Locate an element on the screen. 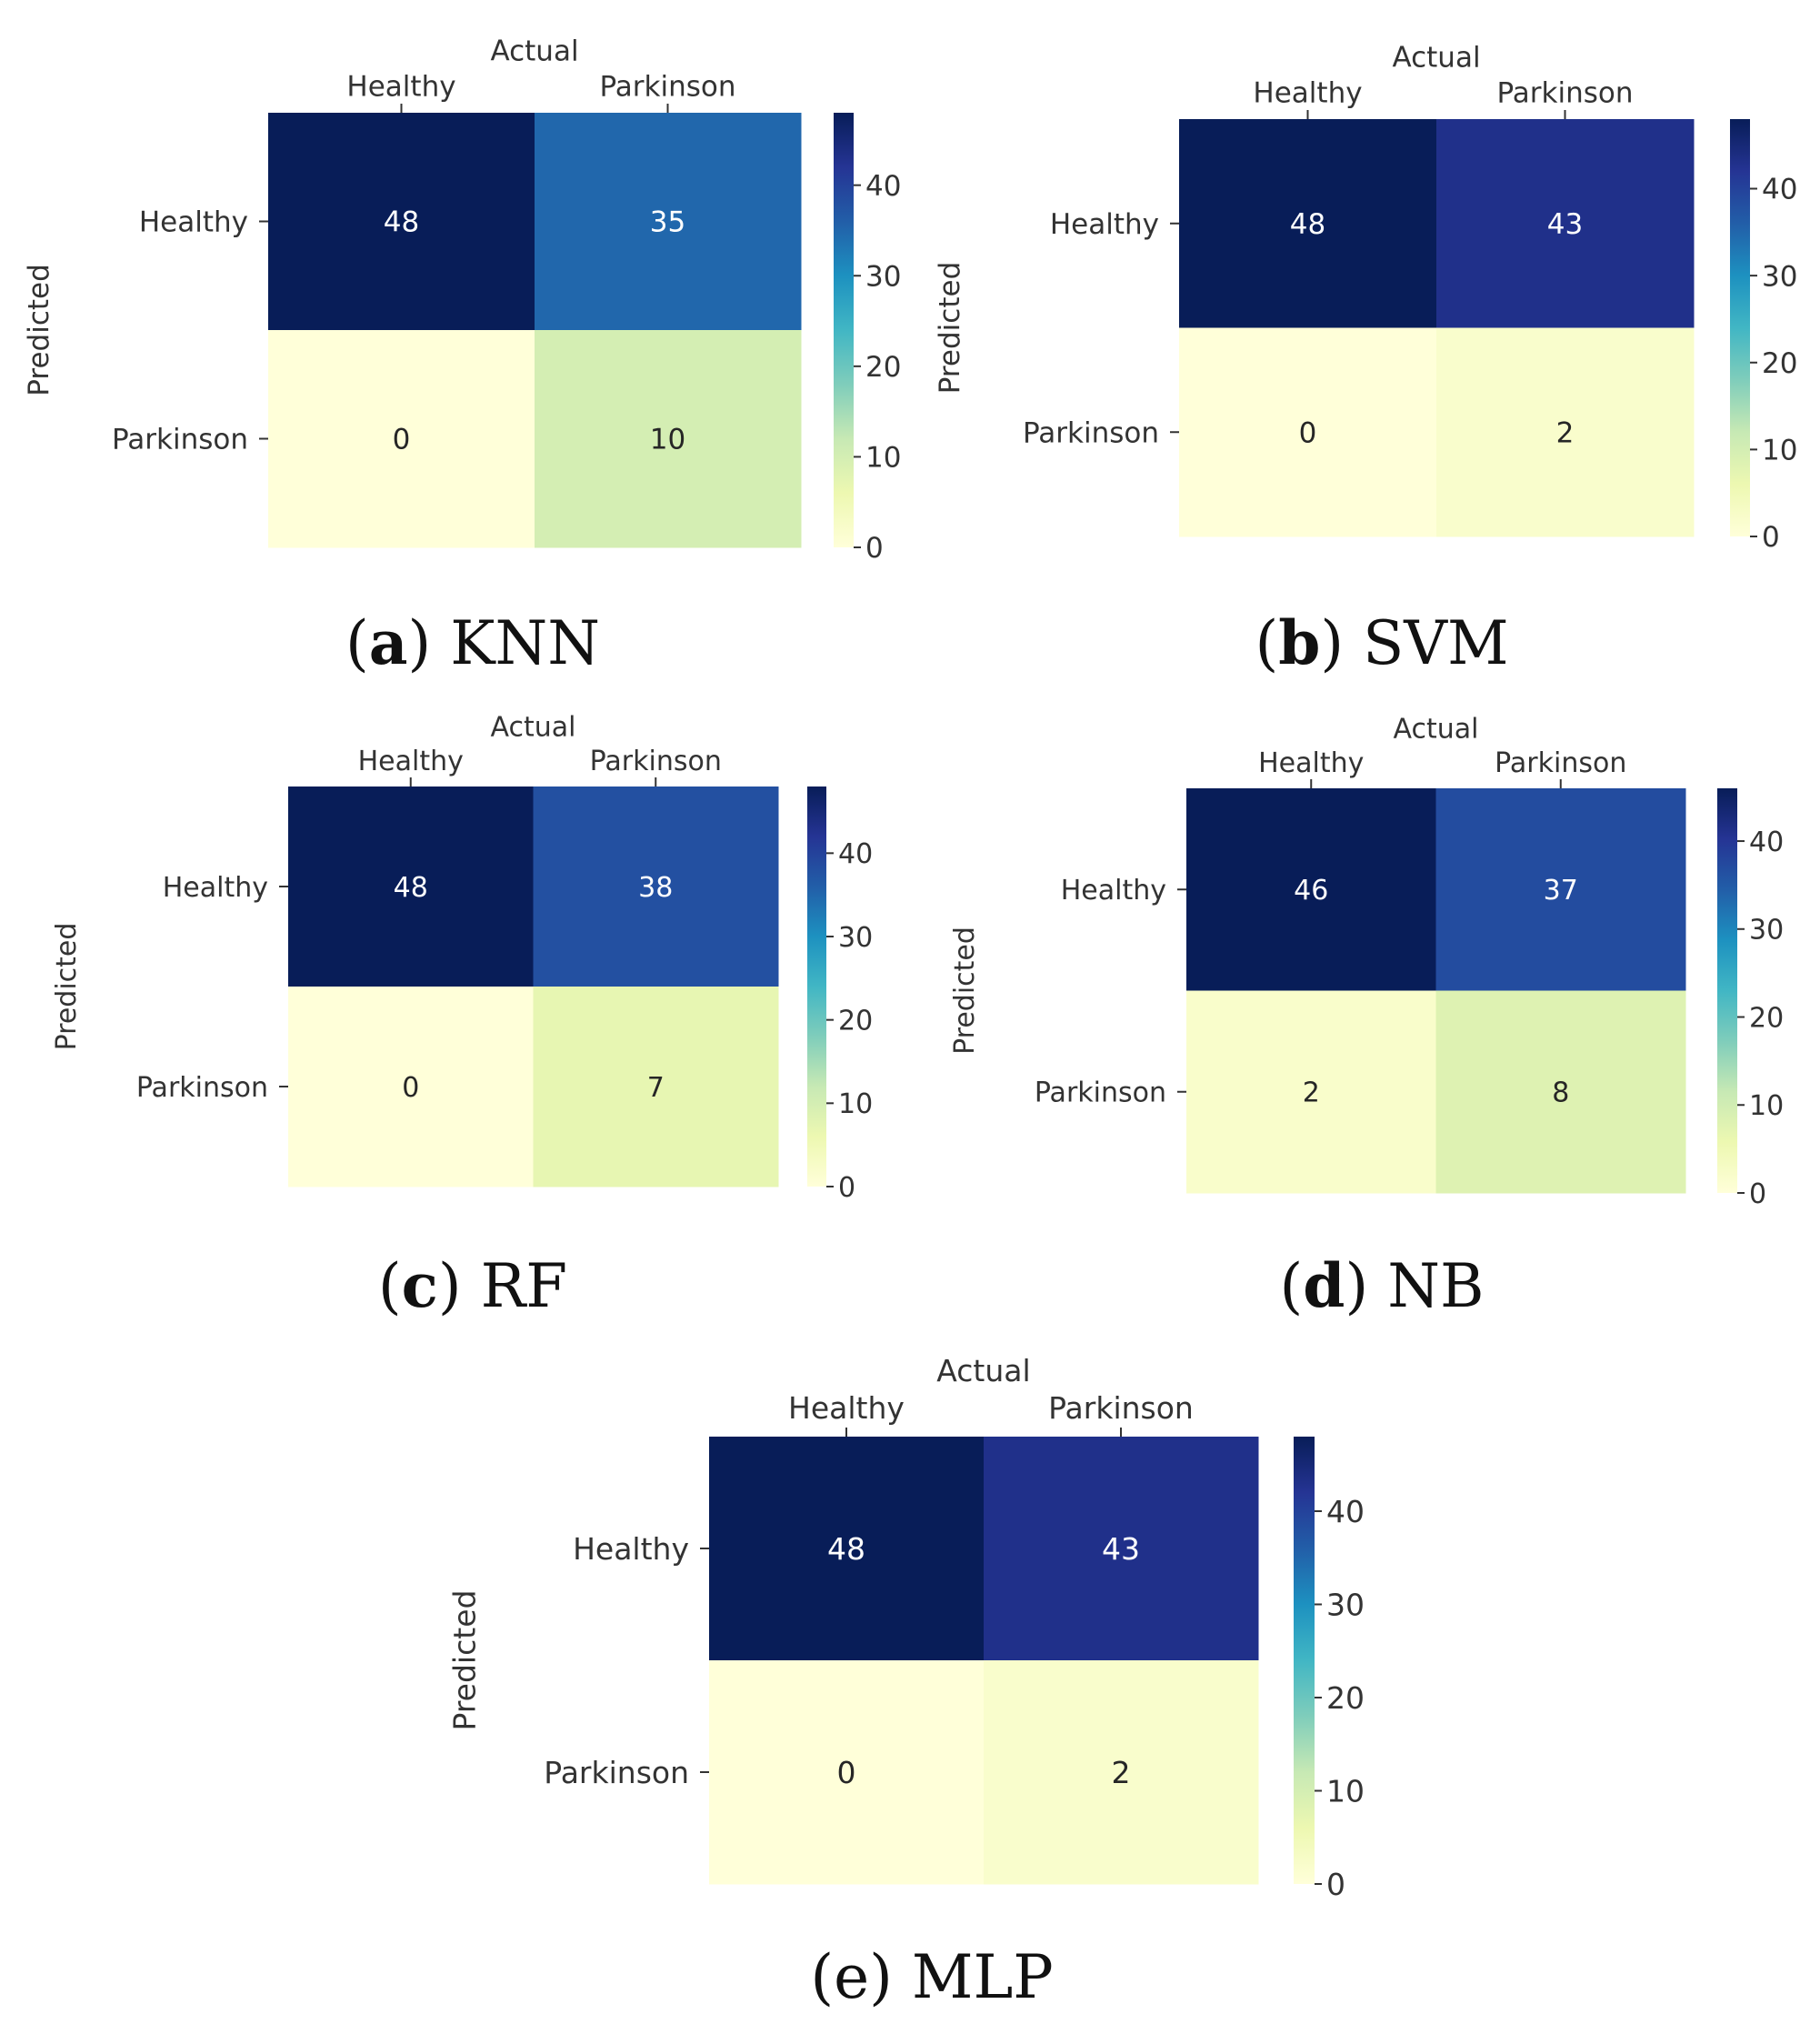 Image resolution: width=1820 pixels, height=2034 pixels. cell-value-label: 46 is located at coordinates (1311, 891).